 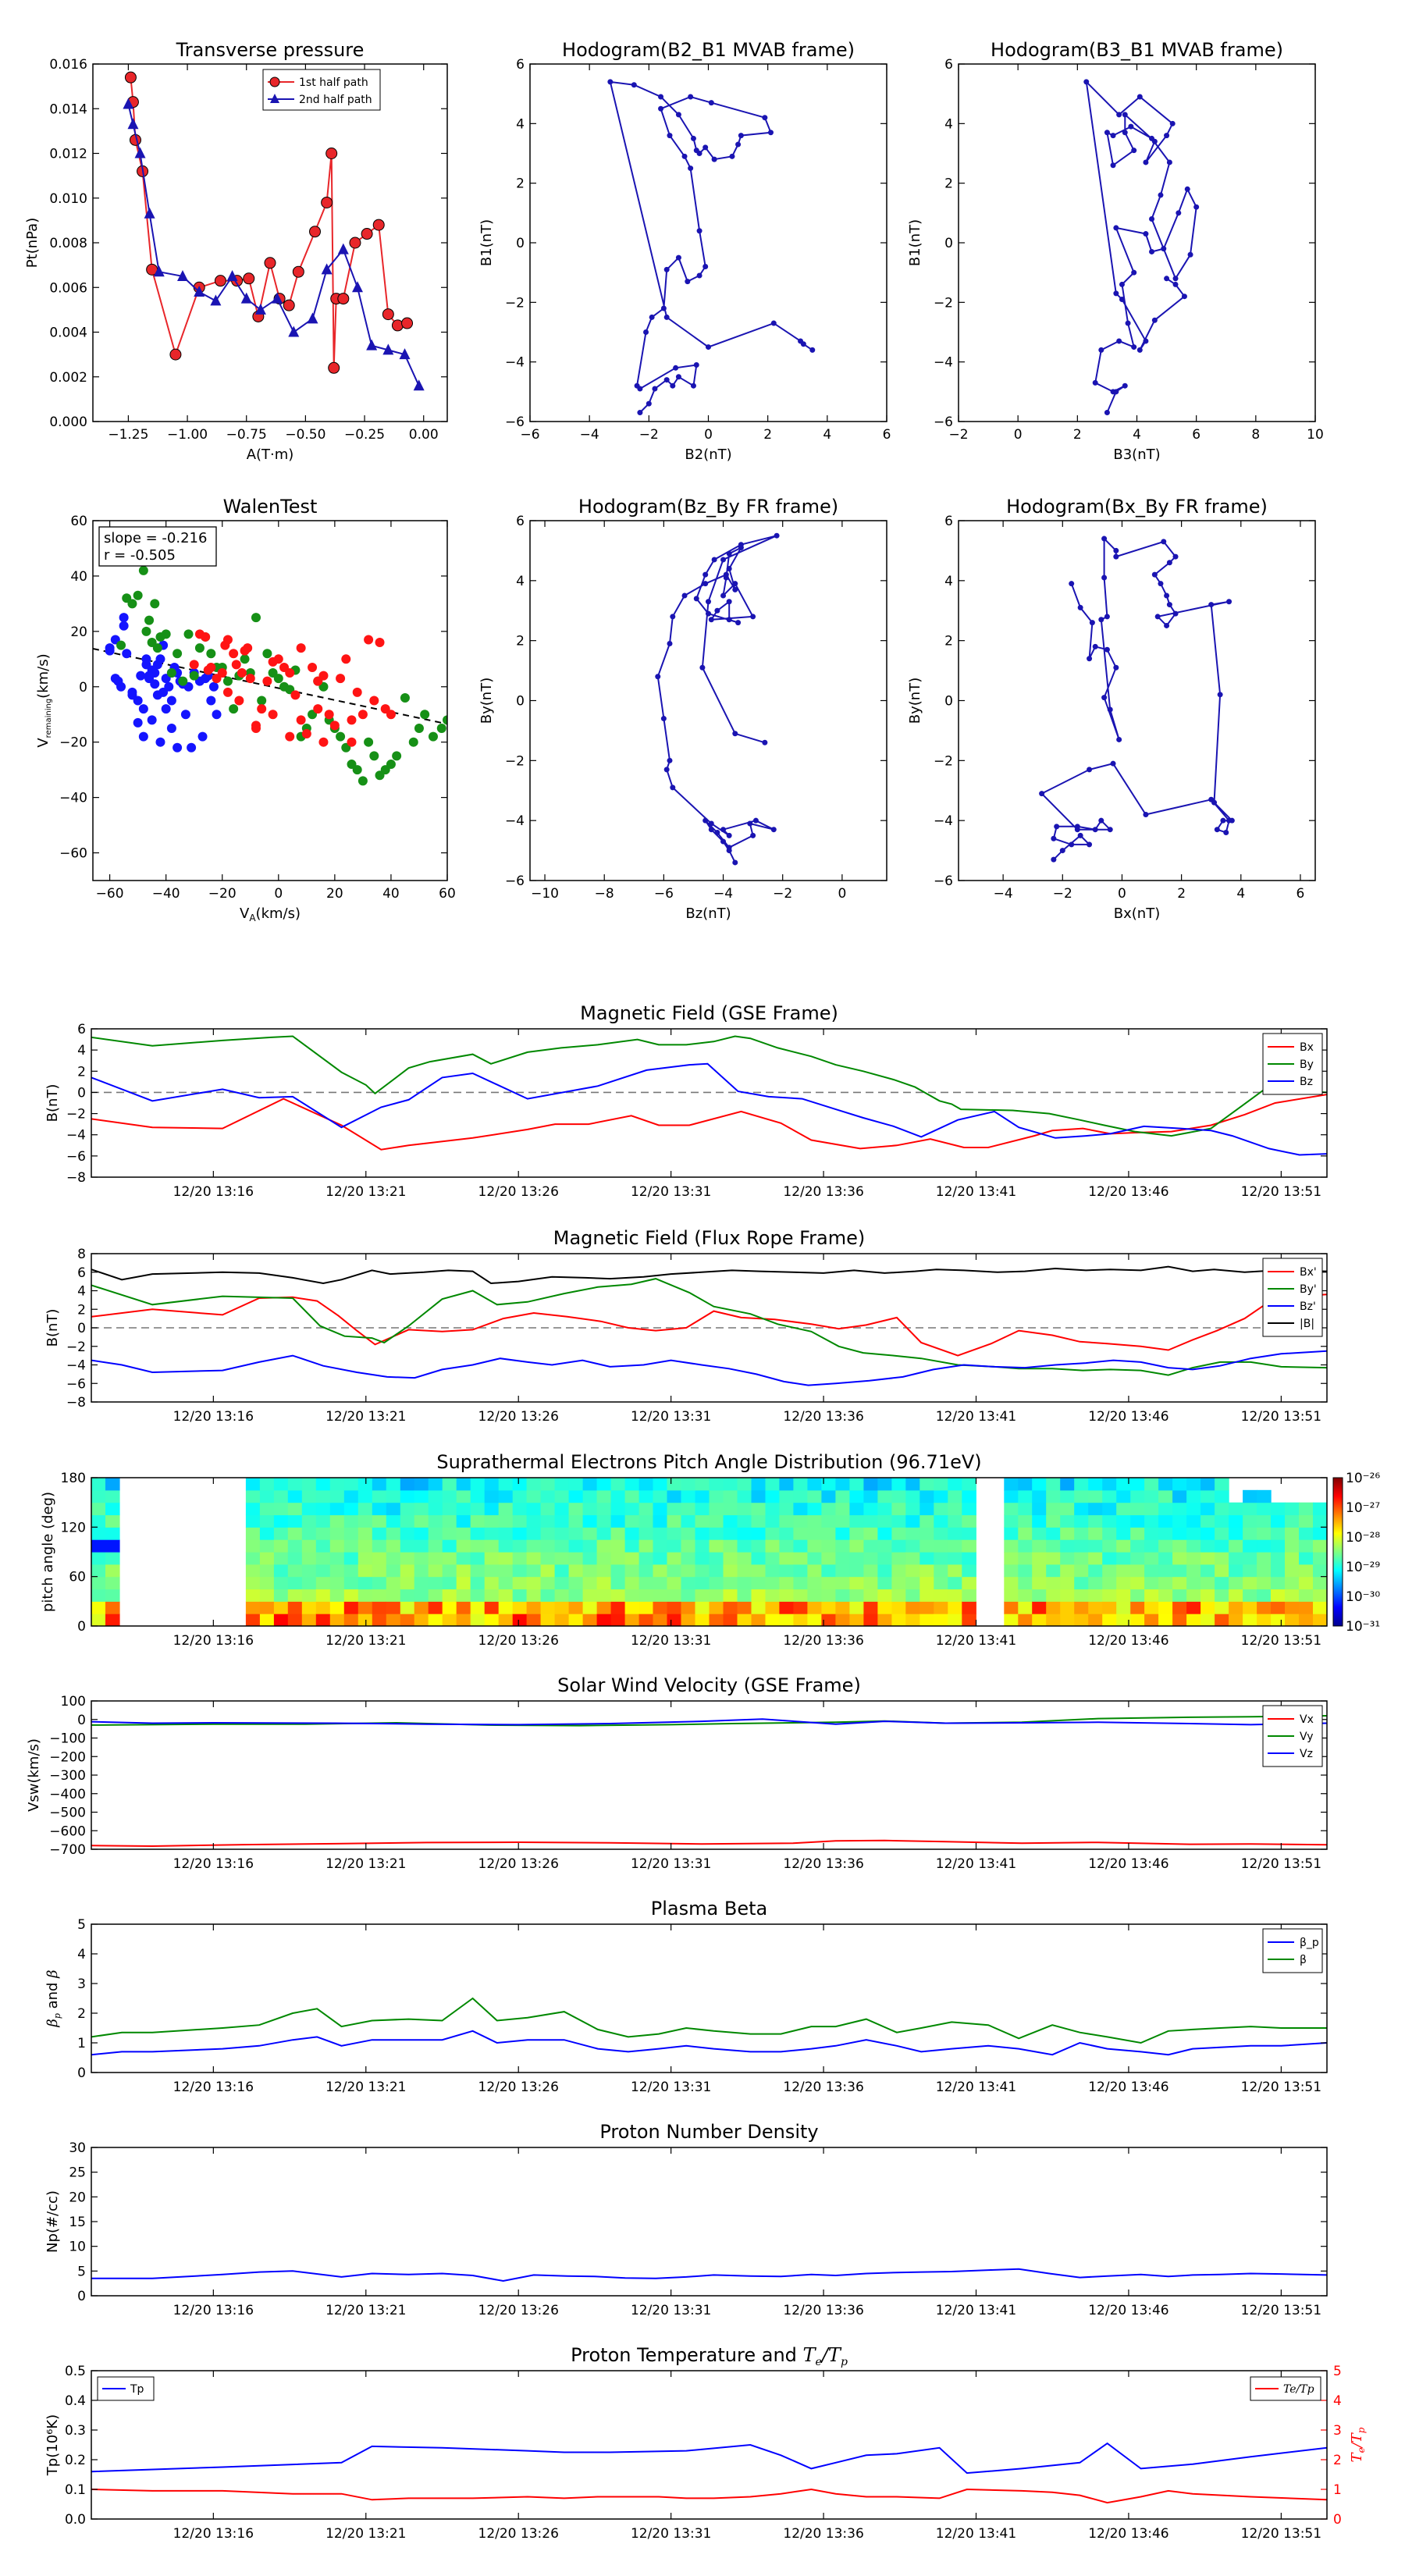 What do you see at coordinates (1363, 1538) in the screenshot?
I see `colorbar-label: 10⁻²⁸` at bounding box center [1363, 1538].